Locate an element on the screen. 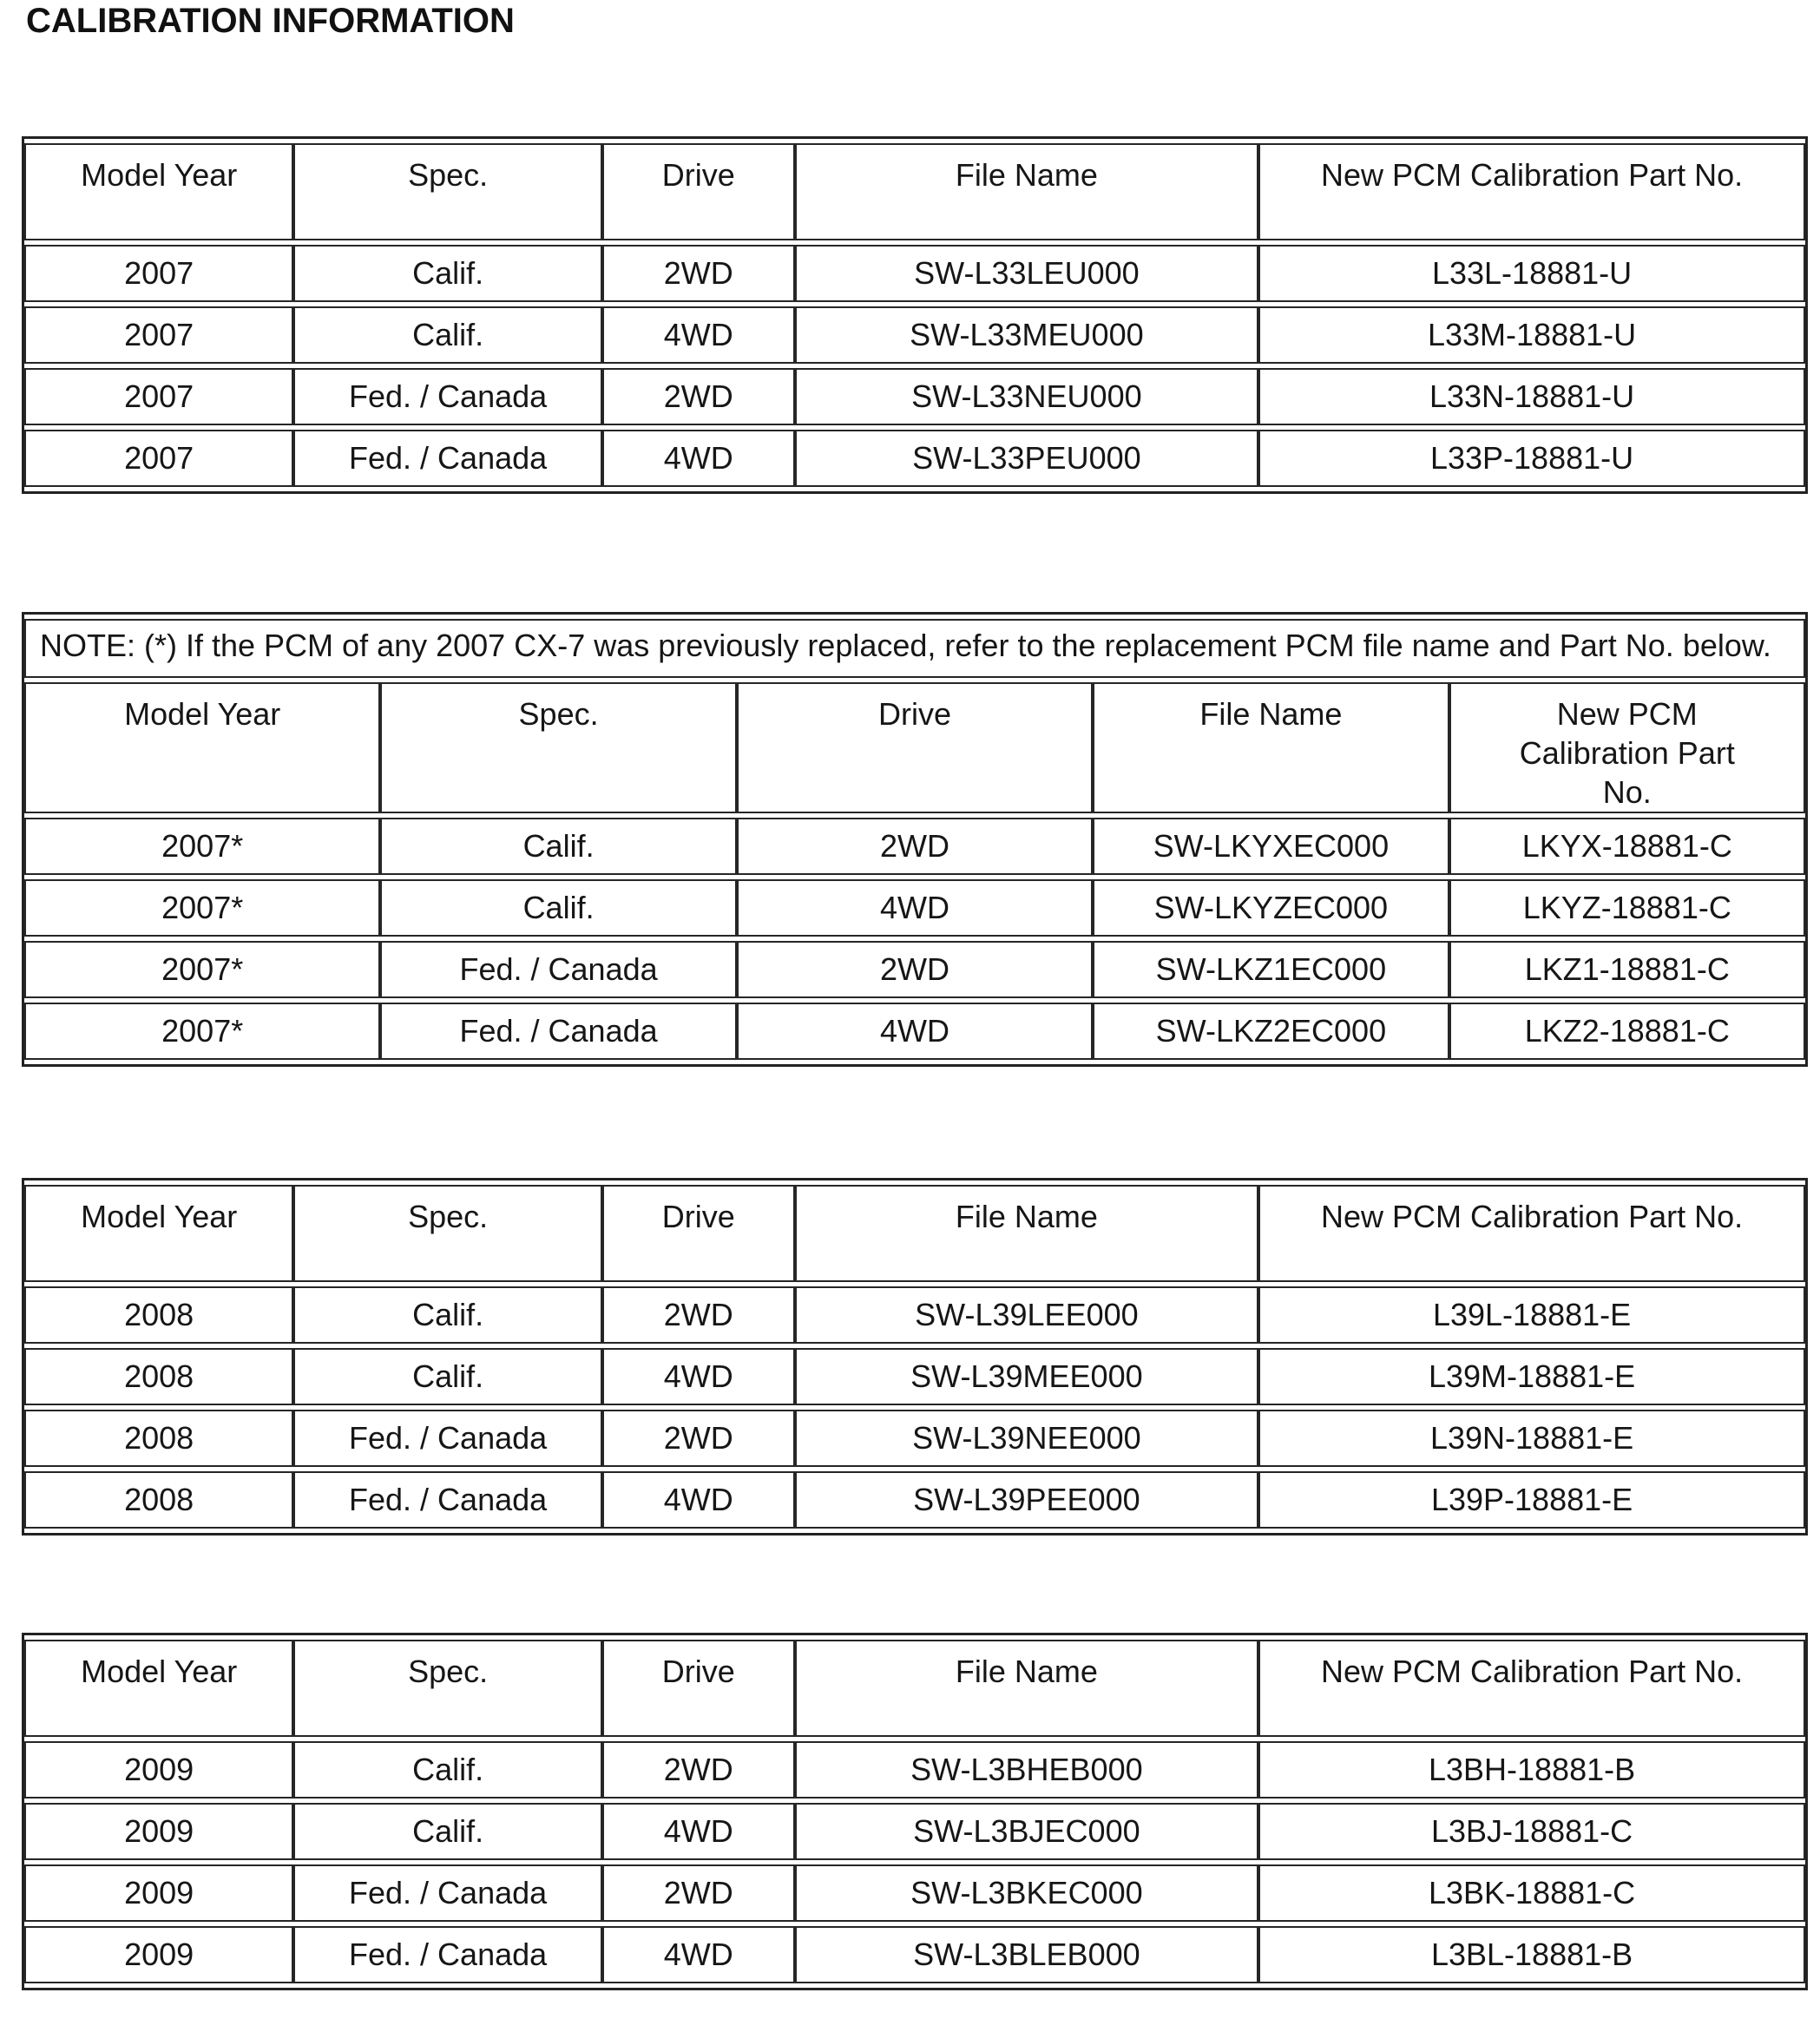 This screenshot has width=1820, height=2032. table-cell: L39L-18881-E is located at coordinates (1531, 1315).